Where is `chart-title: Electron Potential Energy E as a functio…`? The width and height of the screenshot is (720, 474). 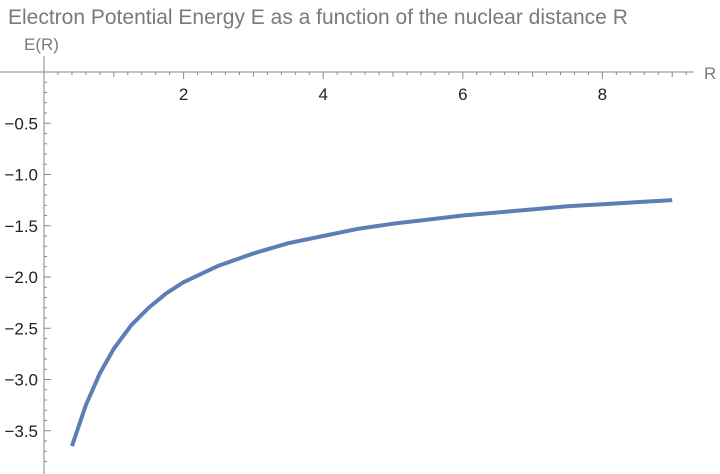
chart-title: Electron Potential Energy E as a functio… is located at coordinates (318, 17).